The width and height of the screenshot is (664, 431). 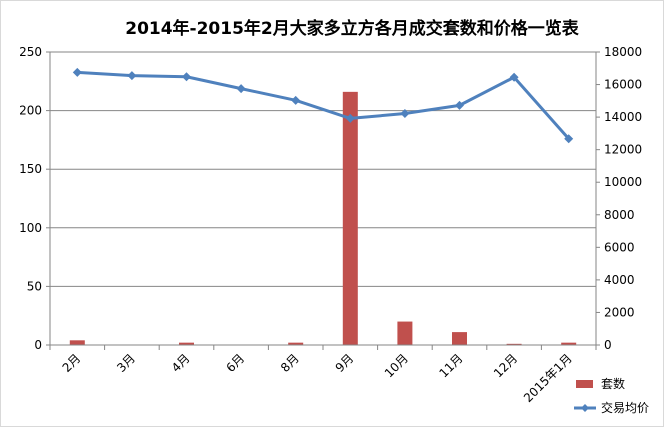 What do you see at coordinates (608, 345) in the screenshot?
I see `y-right-tick-label: 0` at bounding box center [608, 345].